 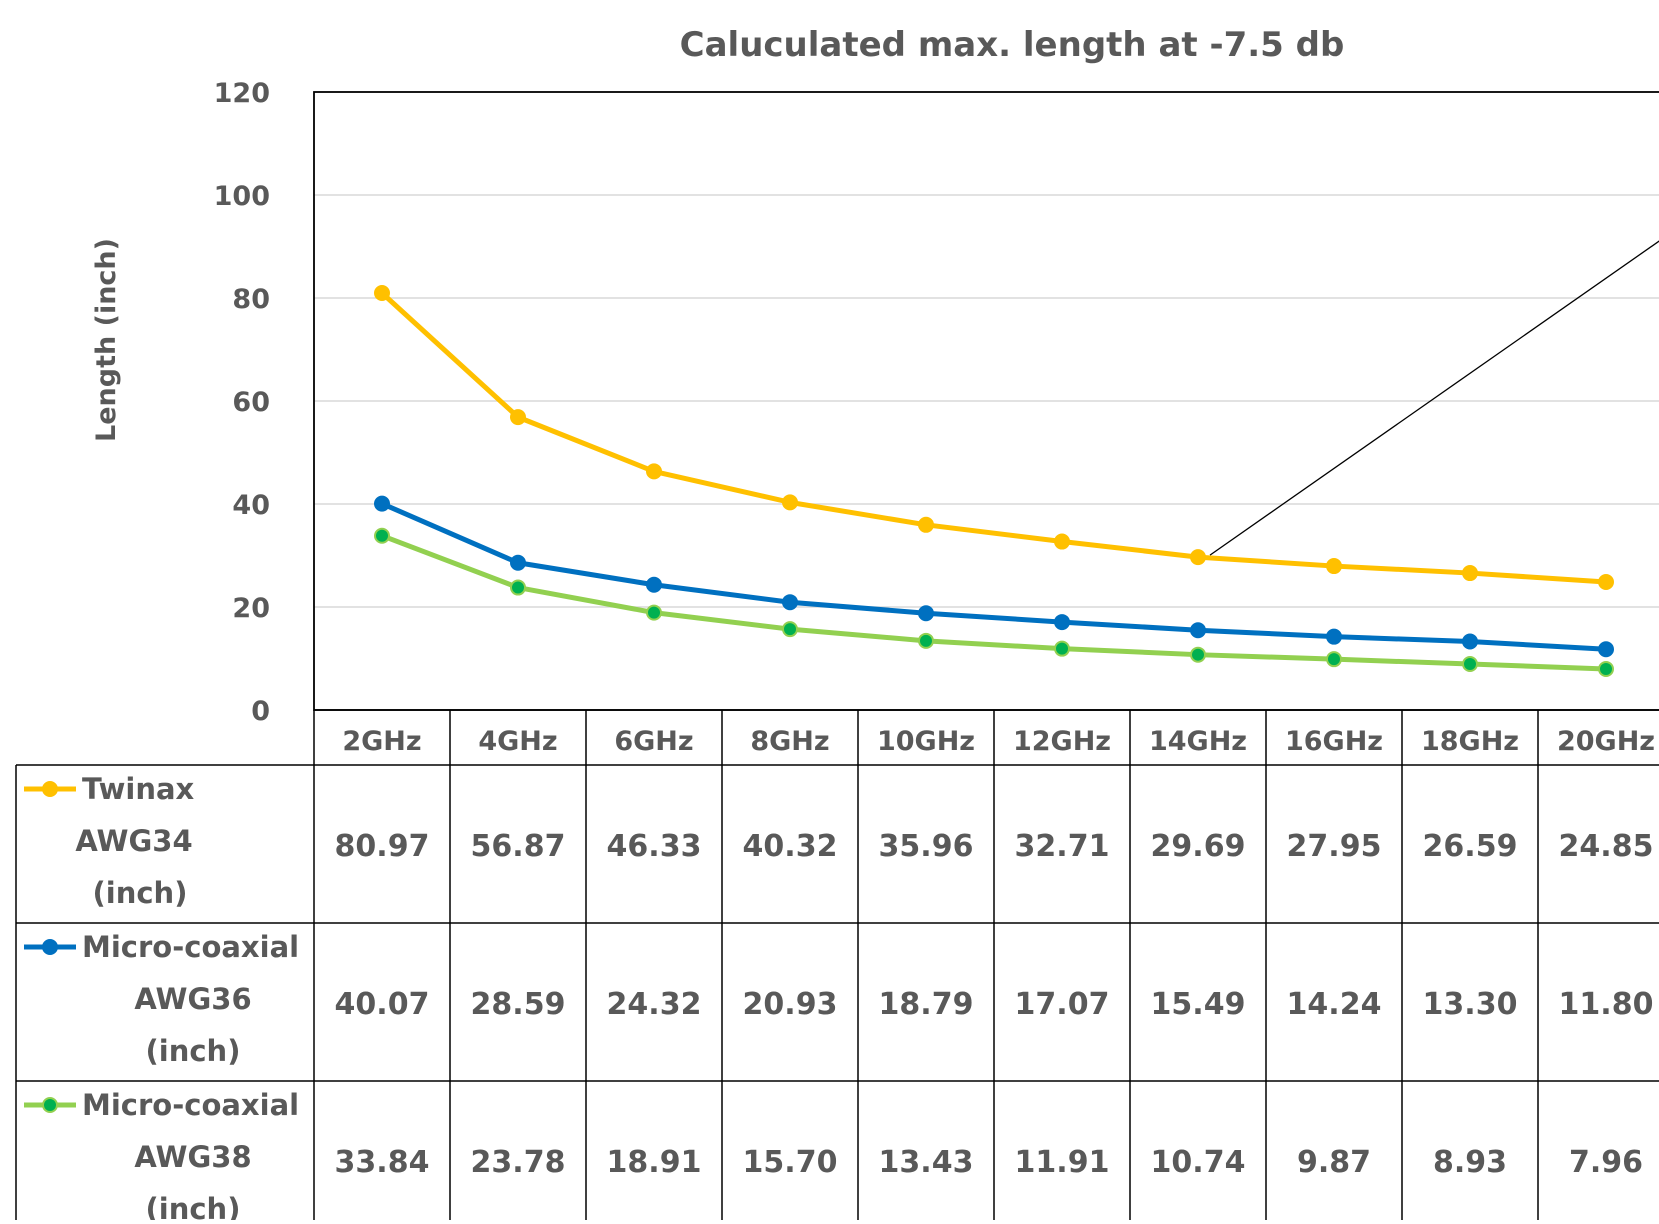 I want to click on y-tick-label: 20, so click(x=251, y=608).